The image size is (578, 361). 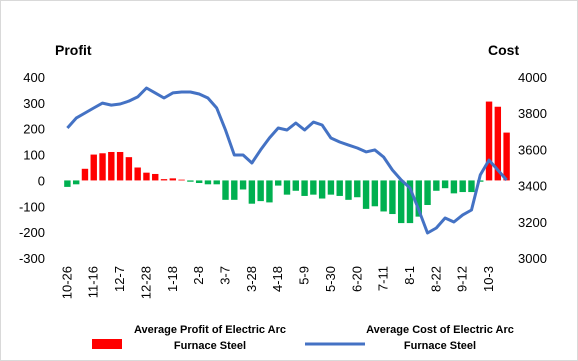 What do you see at coordinates (532, 77) in the screenshot?
I see `y2-tick-label: 4000` at bounding box center [532, 77].